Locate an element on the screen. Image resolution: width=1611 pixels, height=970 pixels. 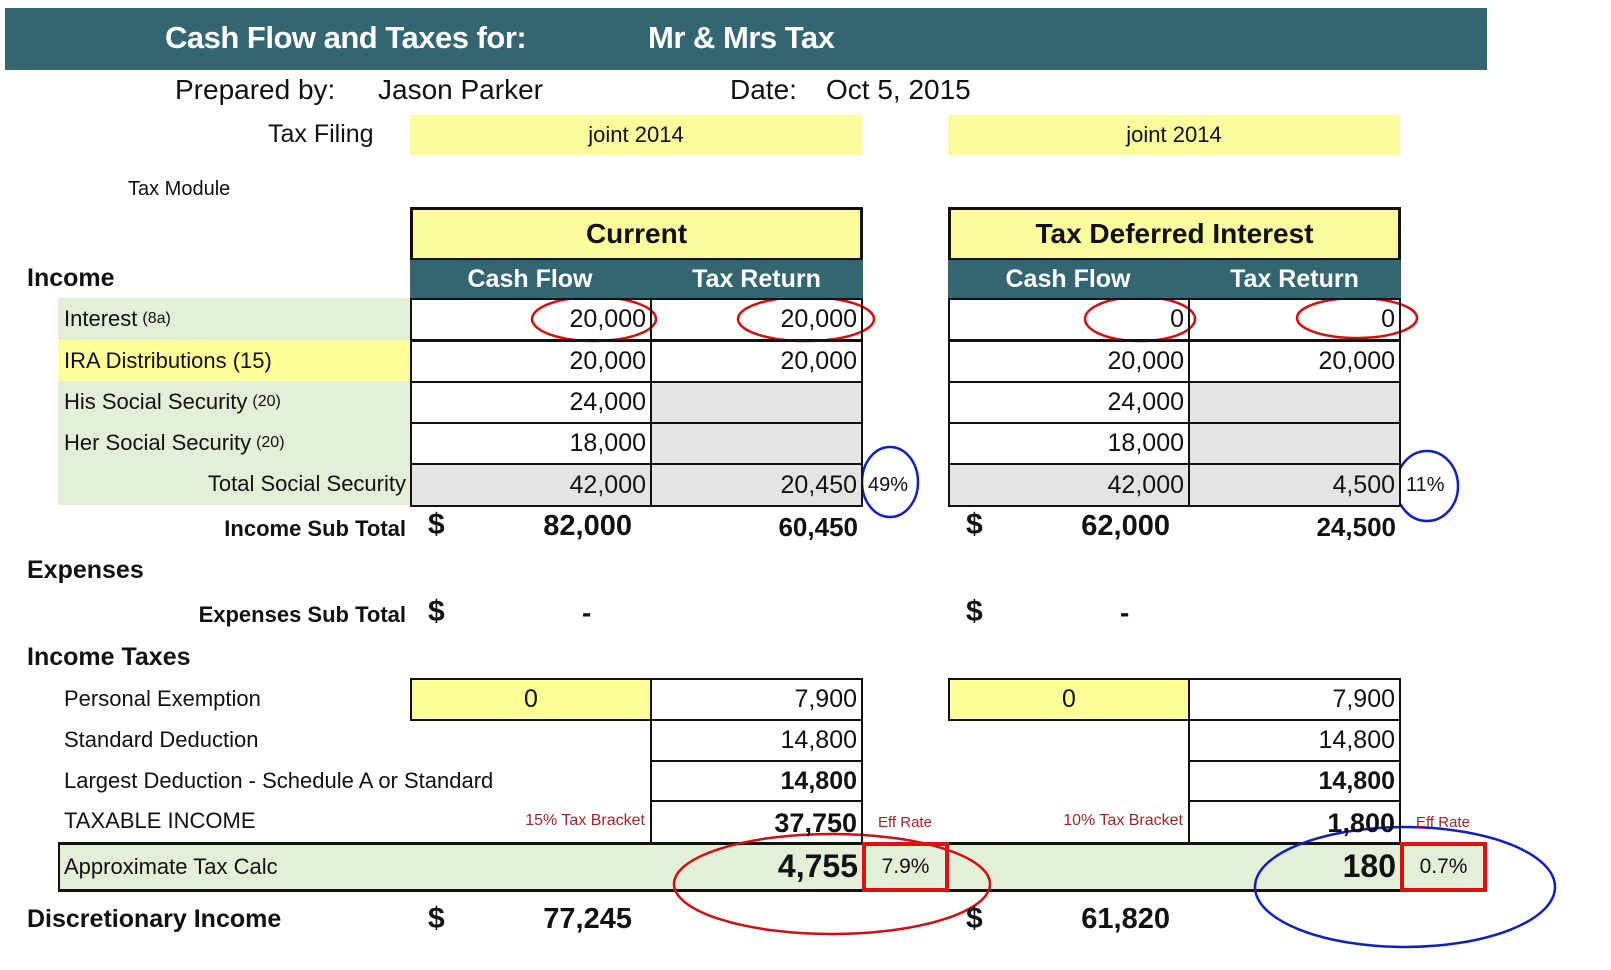
taxable-income-value: 1,800 is located at coordinates (1294, 822).